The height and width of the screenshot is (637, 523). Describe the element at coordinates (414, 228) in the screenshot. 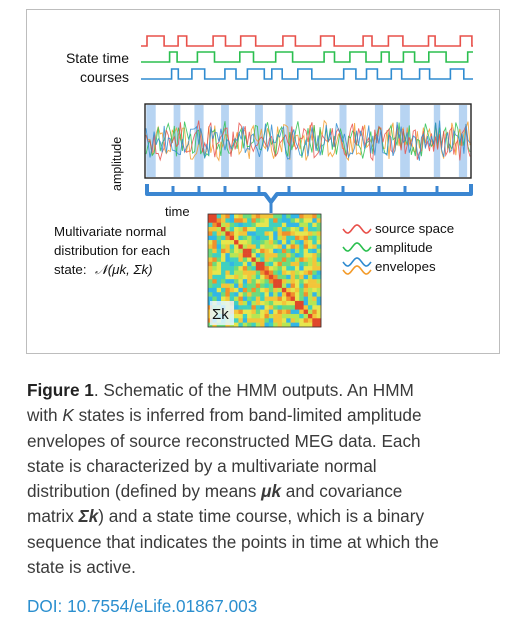

I see `legend-line1: source space` at that location.